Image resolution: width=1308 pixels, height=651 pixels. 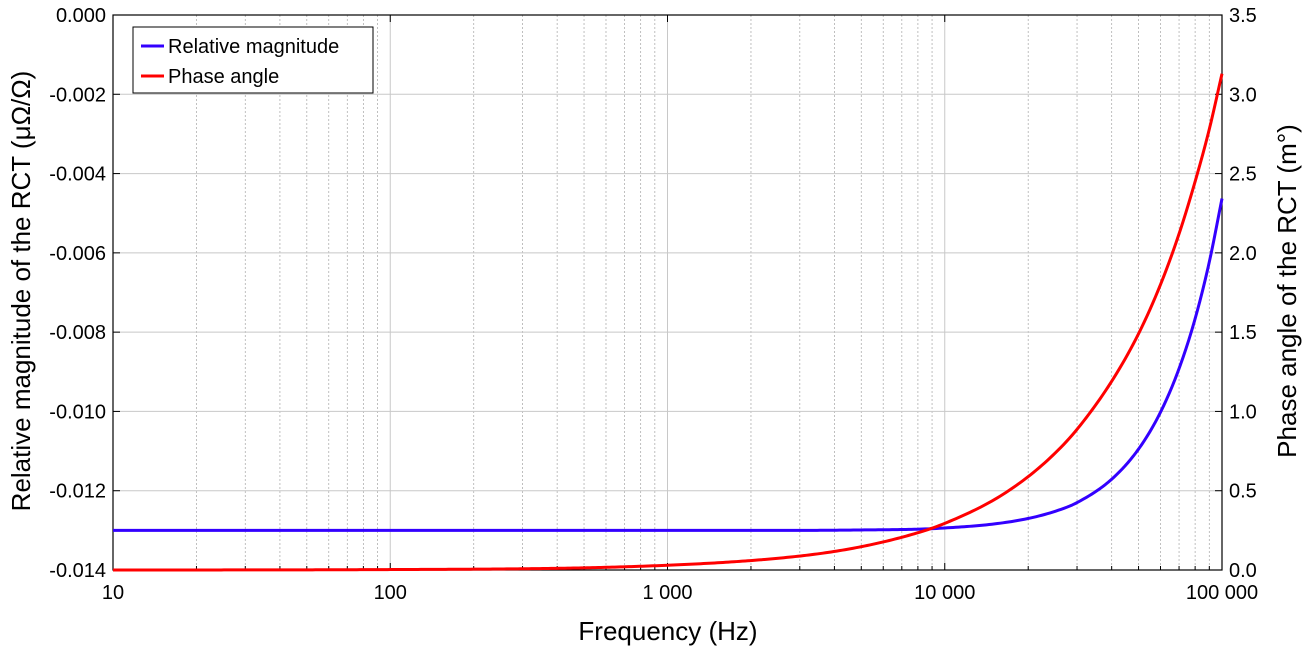 I want to click on x-axis-title: Frequency (Hz), so click(x=667, y=631).